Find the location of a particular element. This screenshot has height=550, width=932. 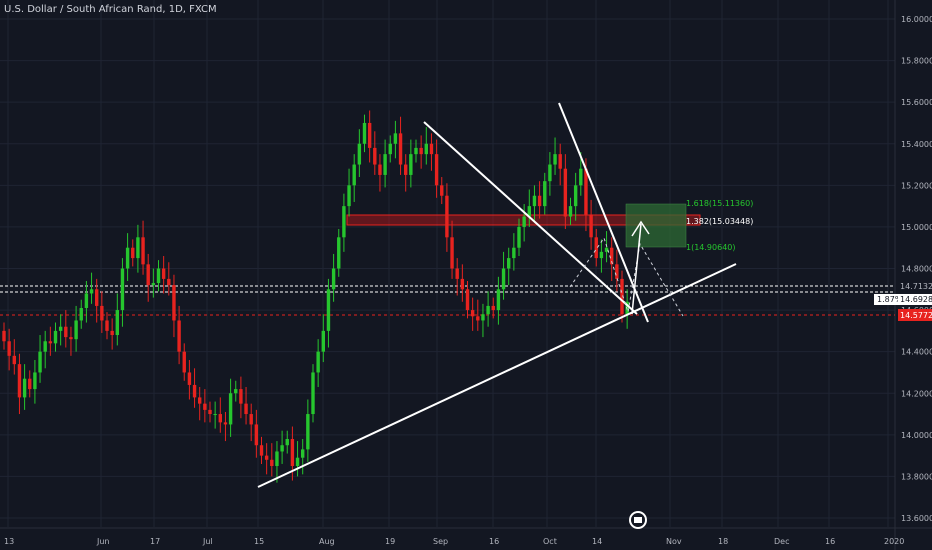

tradingview-logo is located at coordinates (638, 520).